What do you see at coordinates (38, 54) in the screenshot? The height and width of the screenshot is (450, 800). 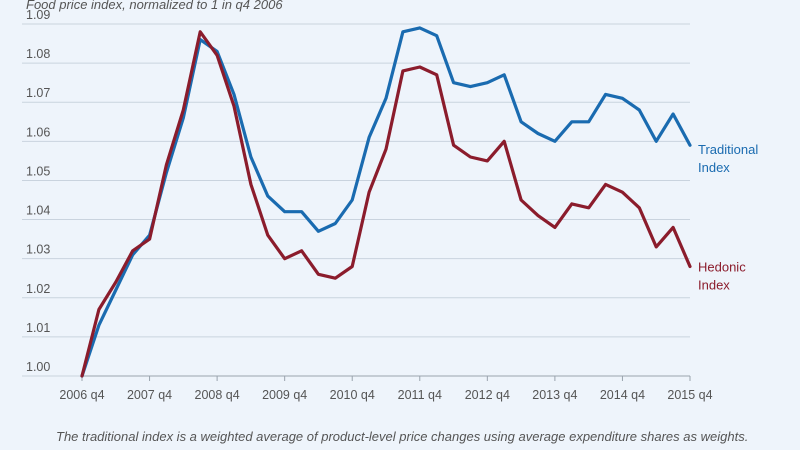 I see `y-tick-label: 1.08` at bounding box center [38, 54].